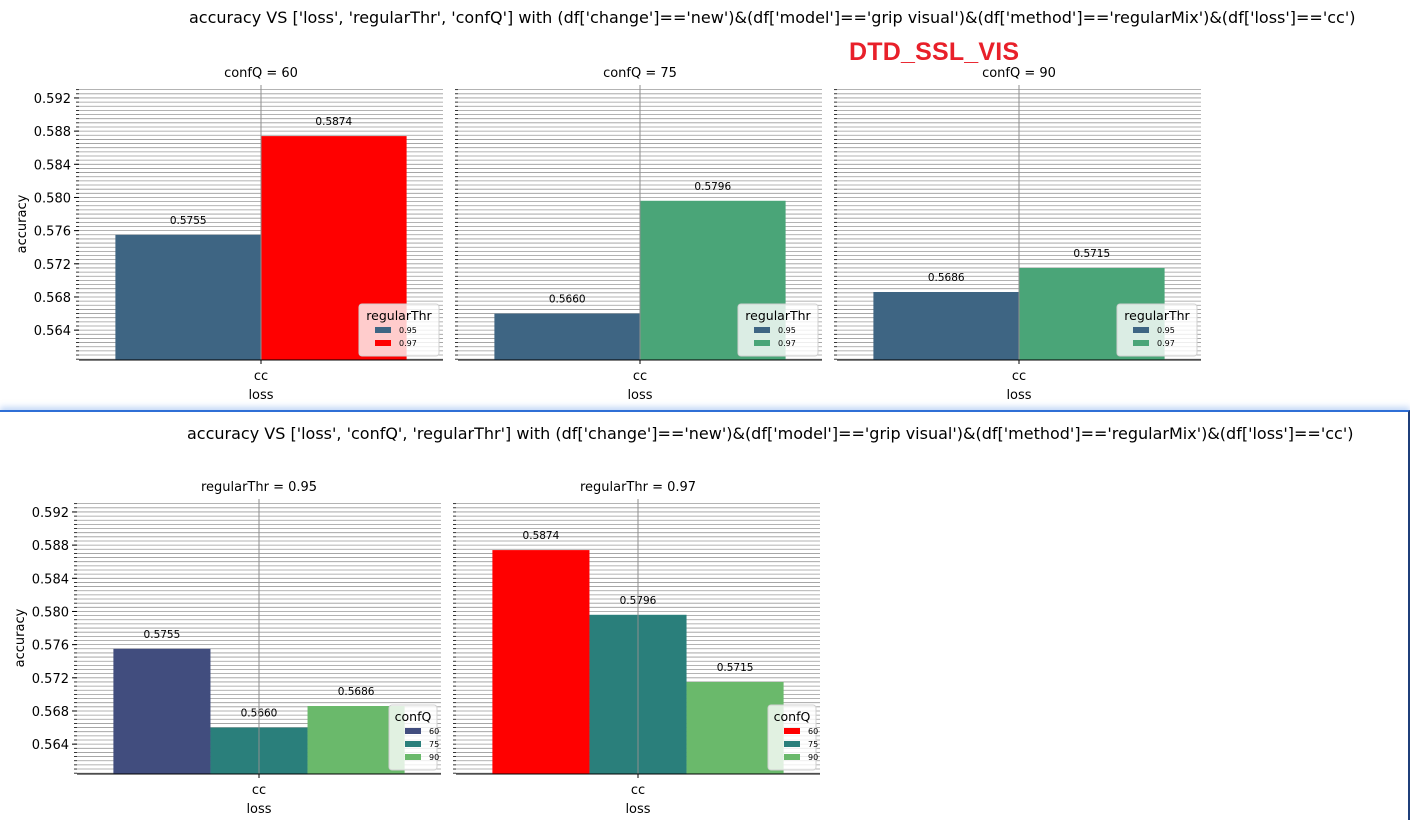  Describe the element at coordinates (567, 300) in the screenshot. I see `bar-value-label: 0.5660` at that location.